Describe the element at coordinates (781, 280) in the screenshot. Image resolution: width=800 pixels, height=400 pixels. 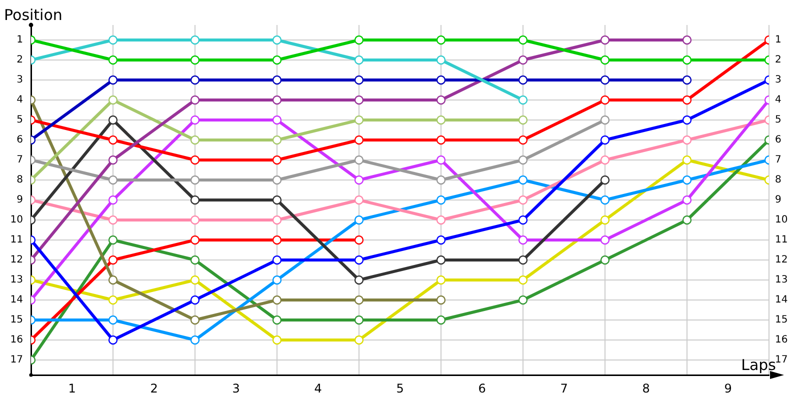
I see `y2-tick-label: 13` at that location.